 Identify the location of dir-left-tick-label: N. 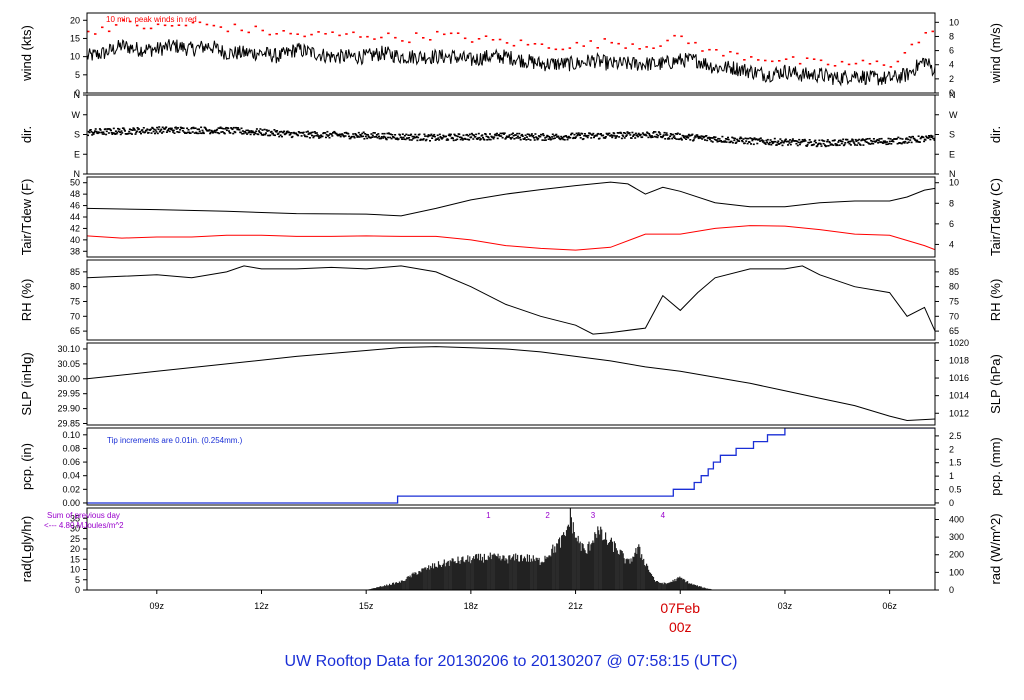
(77, 174).